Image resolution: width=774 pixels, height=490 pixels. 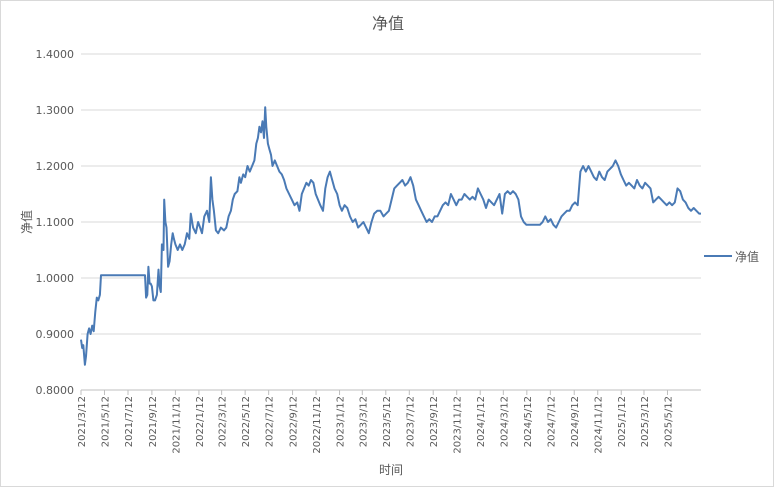 I want to click on x-tick-label: 2021/11/12, so click(x=176, y=425).